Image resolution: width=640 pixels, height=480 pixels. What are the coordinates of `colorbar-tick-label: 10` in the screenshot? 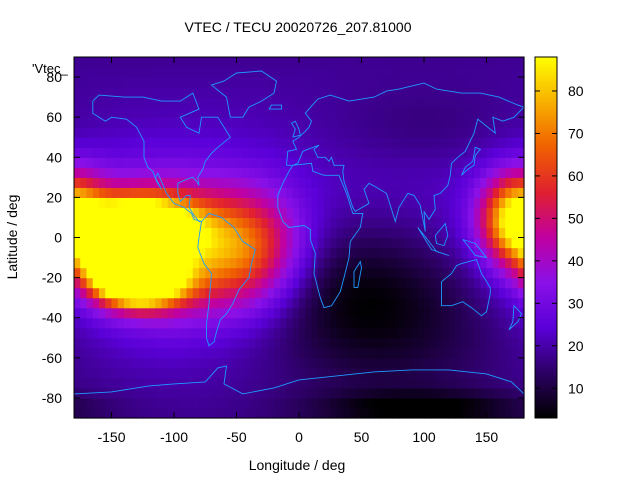 It's located at (576, 388).